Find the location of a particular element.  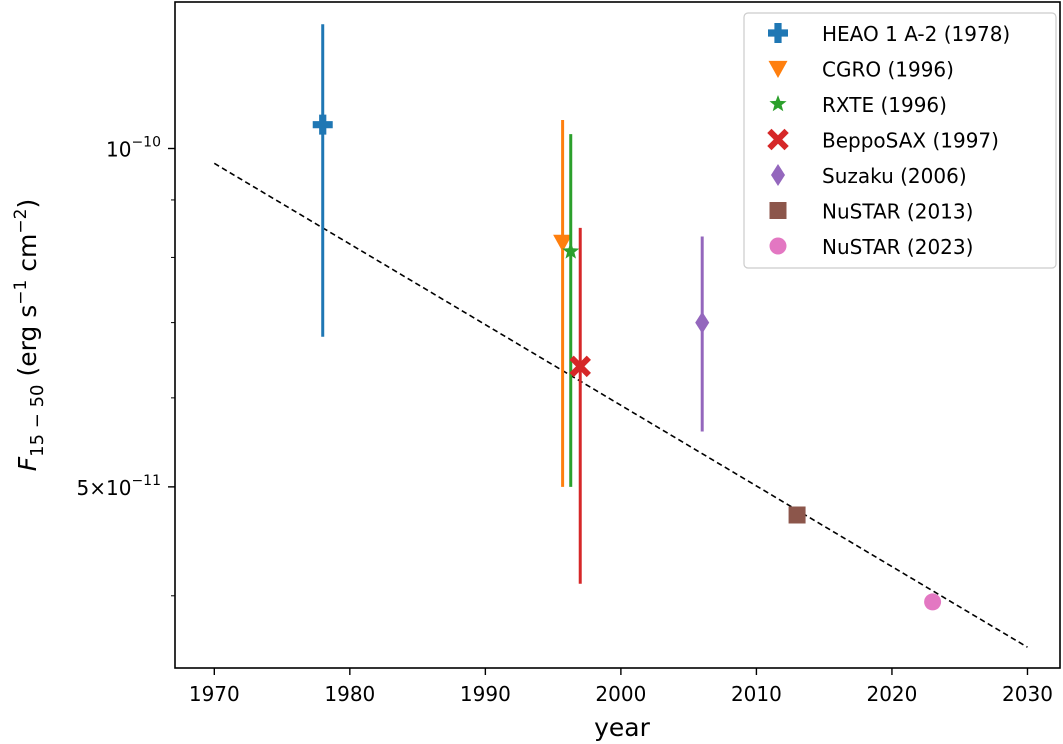

x-tick-label: 1980 is located at coordinates (349, 694).